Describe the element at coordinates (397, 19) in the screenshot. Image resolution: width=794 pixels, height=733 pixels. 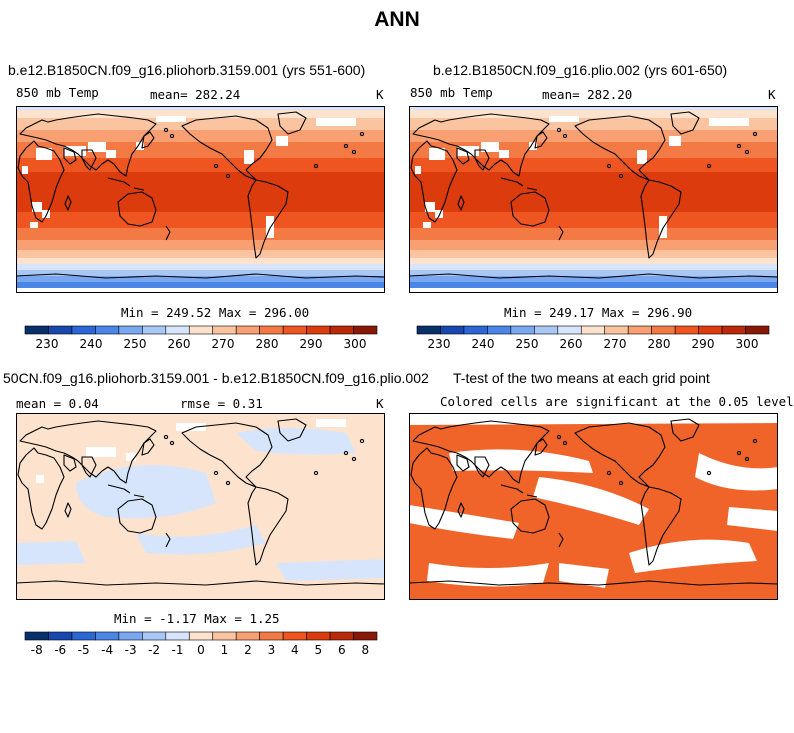
I see `main-title: ANN` at that location.